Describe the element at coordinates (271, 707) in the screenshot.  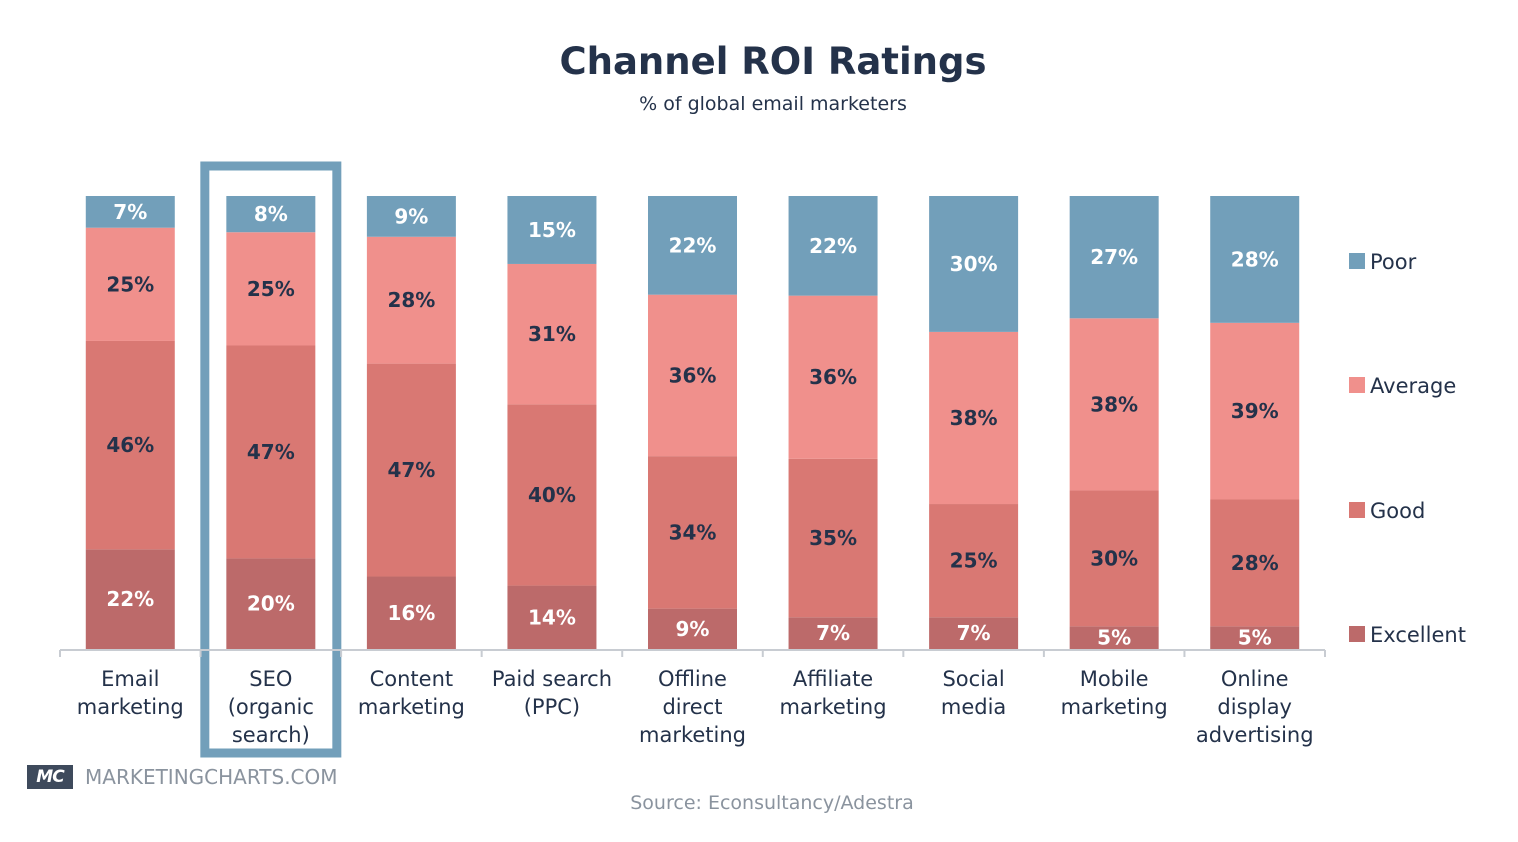
I see `category-label: (organic` at that location.